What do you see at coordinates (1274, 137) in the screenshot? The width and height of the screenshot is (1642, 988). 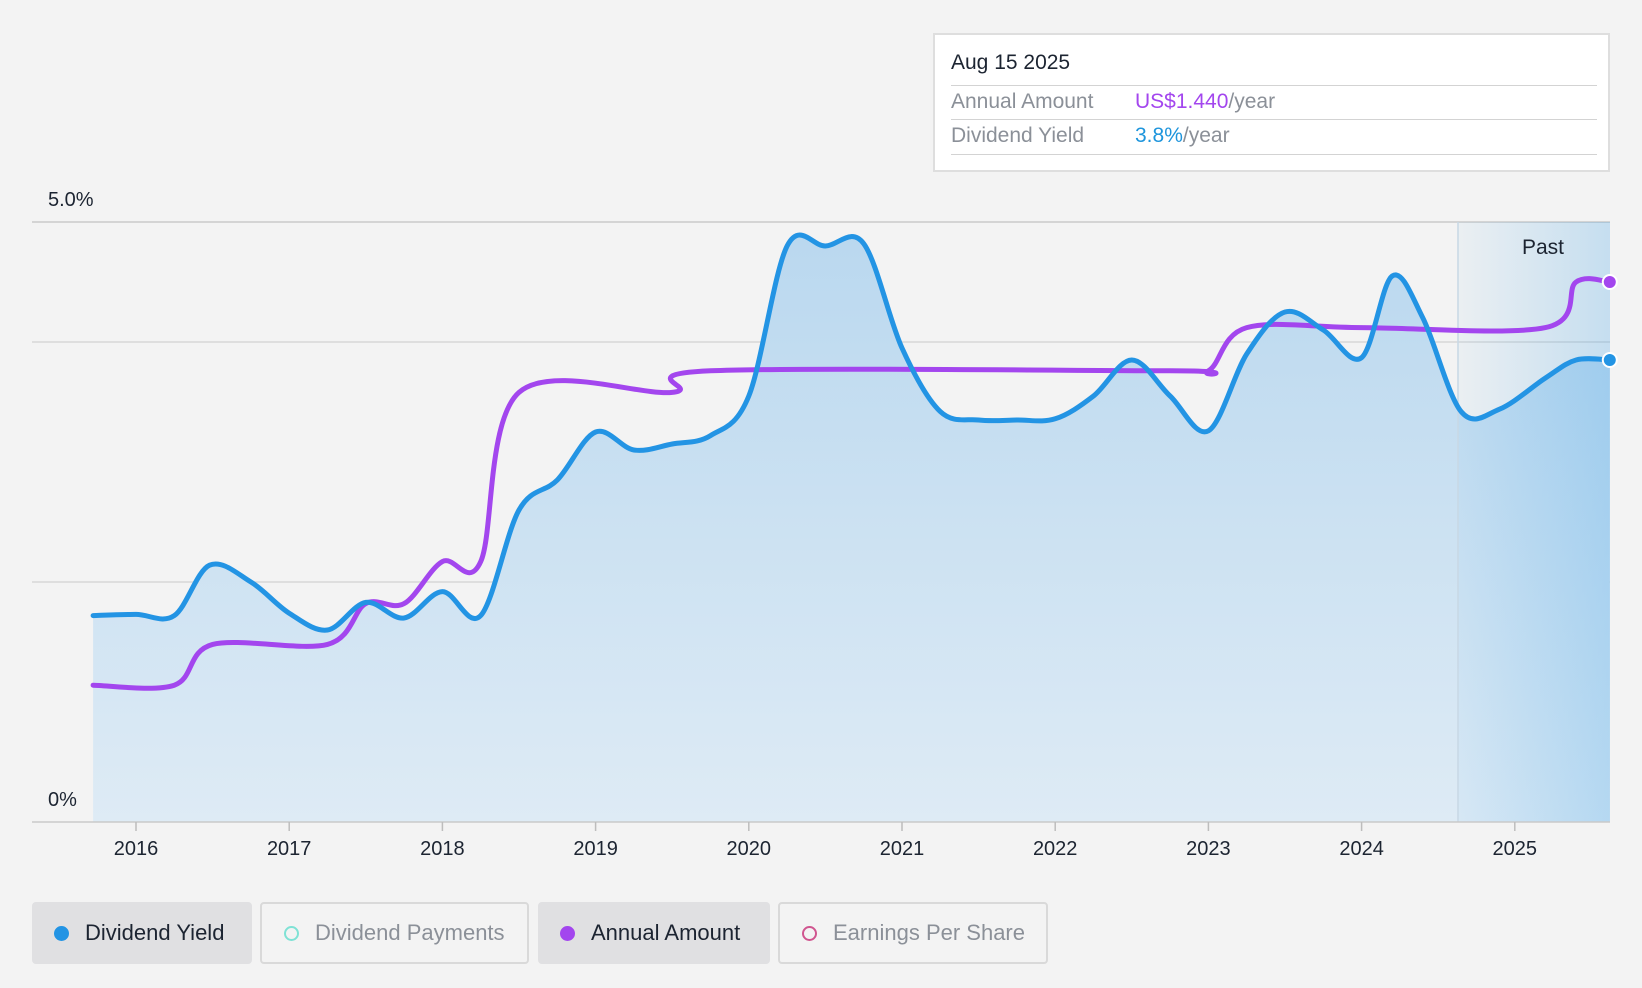 I see `tooltip-row-dividend-yield: Dividend Yield 3.8%/year` at bounding box center [1274, 137].